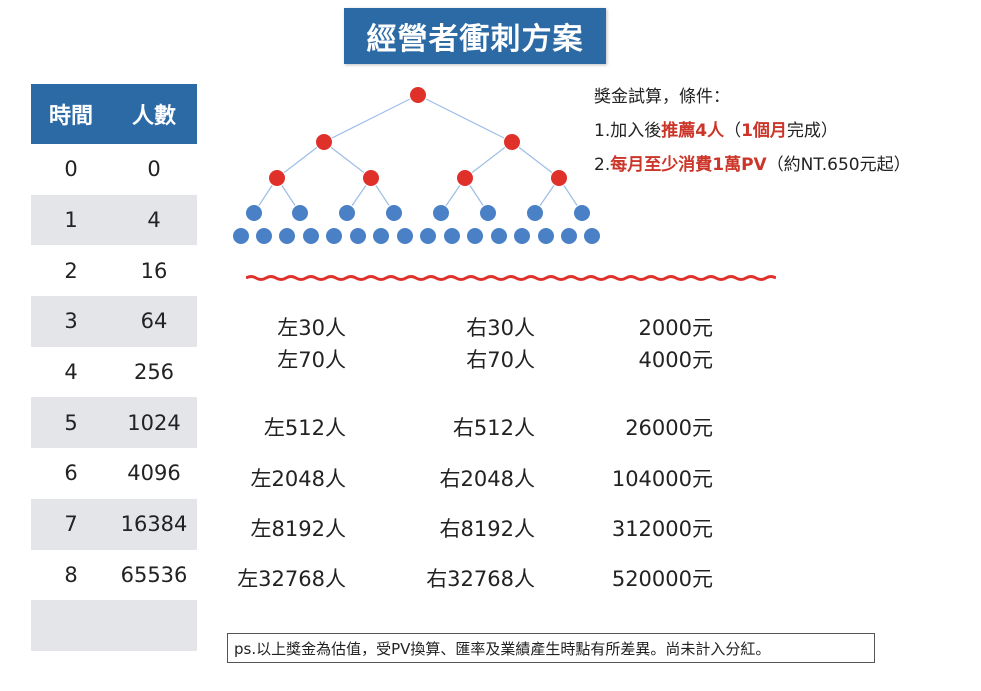  Describe the element at coordinates (311, 360) in the screenshot. I see `left-count: 左70人` at that location.